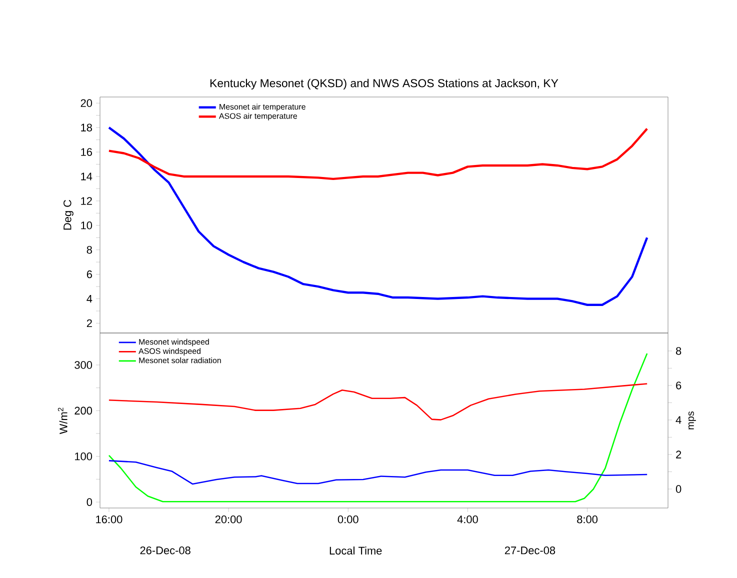 This screenshot has height=578, width=737. What do you see at coordinates (109, 520) in the screenshot?
I see `x-tick-label: 16:00` at bounding box center [109, 520].